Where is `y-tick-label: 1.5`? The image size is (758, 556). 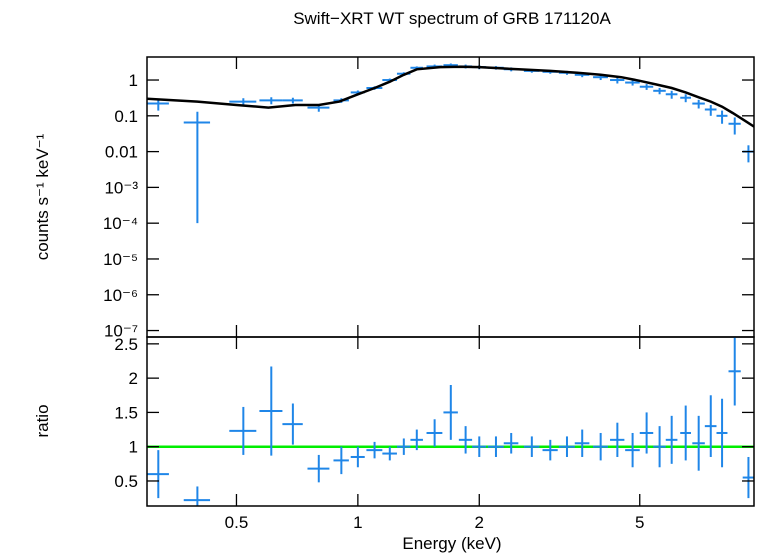 y-tick-label: 1.5 is located at coordinates (126, 412).